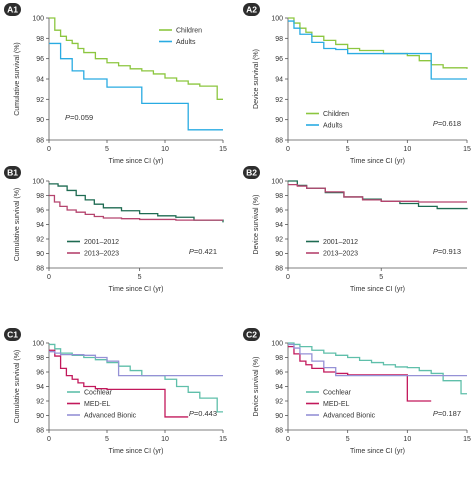 This screenshot has height=491, width=474. I want to click on p-value: =0.913, so click(449, 251).